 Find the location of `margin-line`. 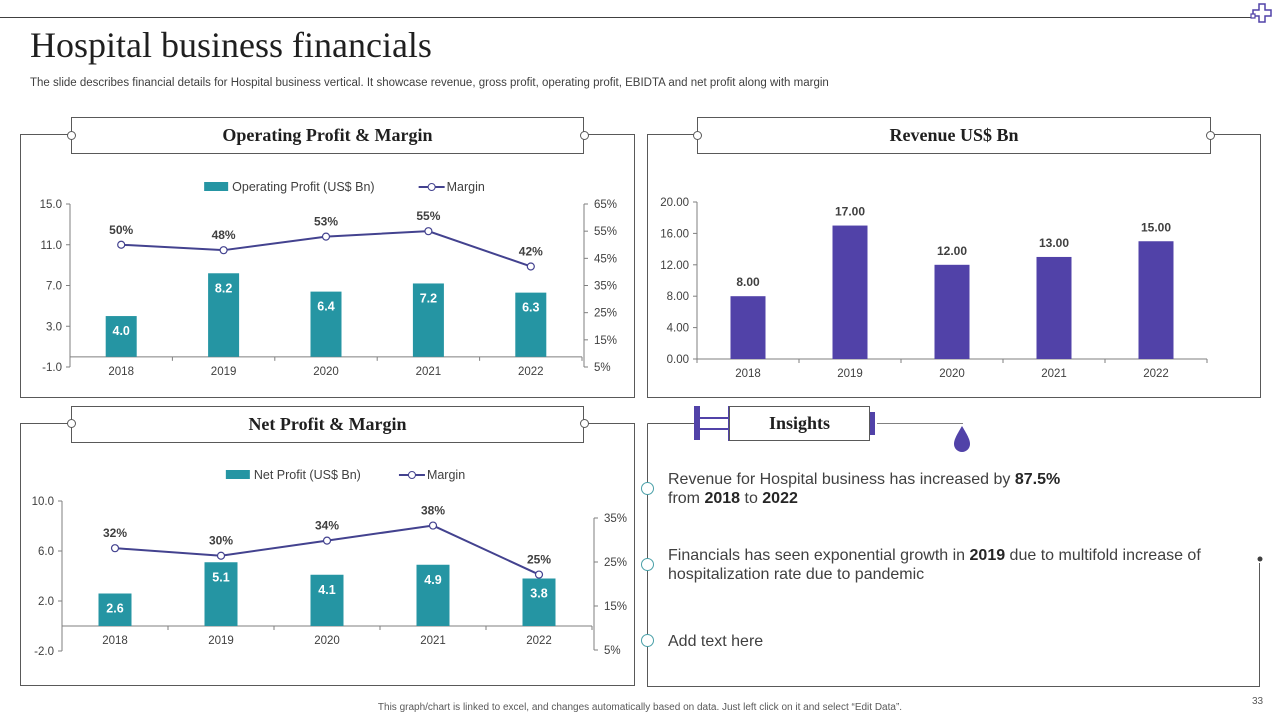

margin-line is located at coordinates (327, 550).